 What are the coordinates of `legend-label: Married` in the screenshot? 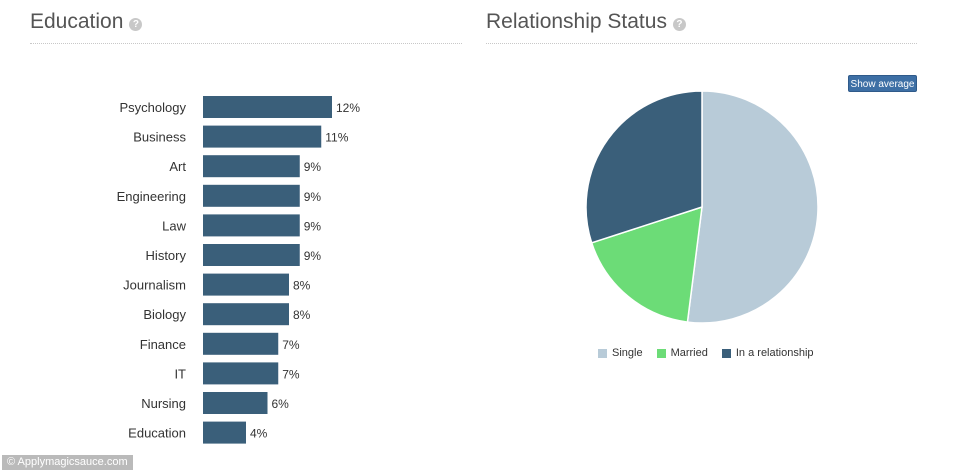 It's located at (689, 353).